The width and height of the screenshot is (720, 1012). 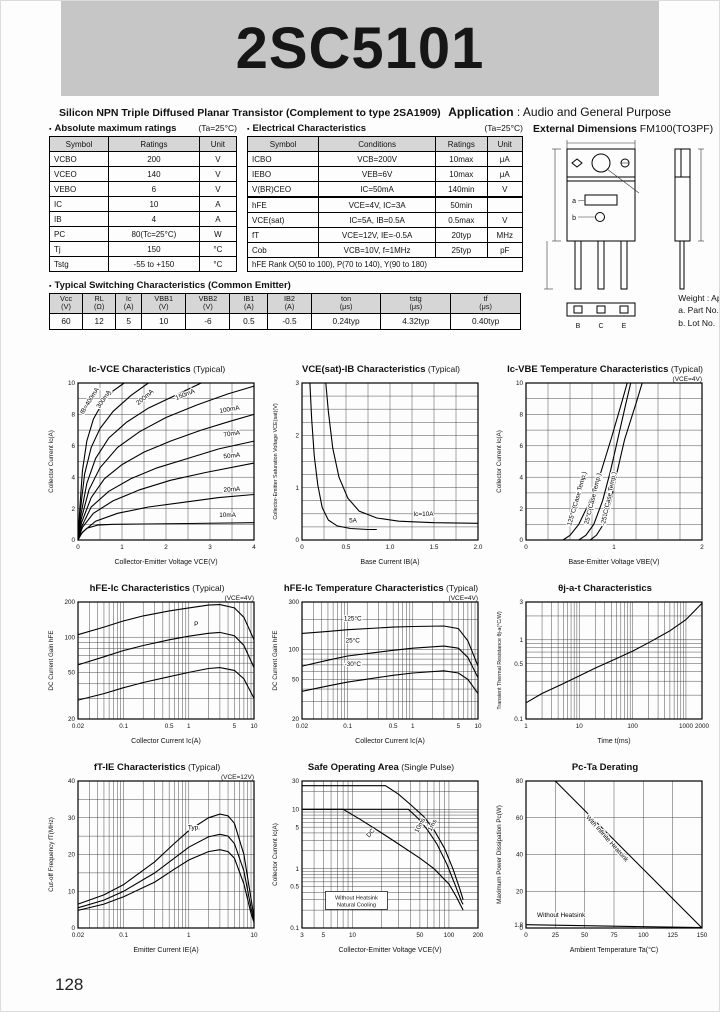 I want to click on svg-text: Ambient Temperature Ta(°C), so click(x=614, y=950).